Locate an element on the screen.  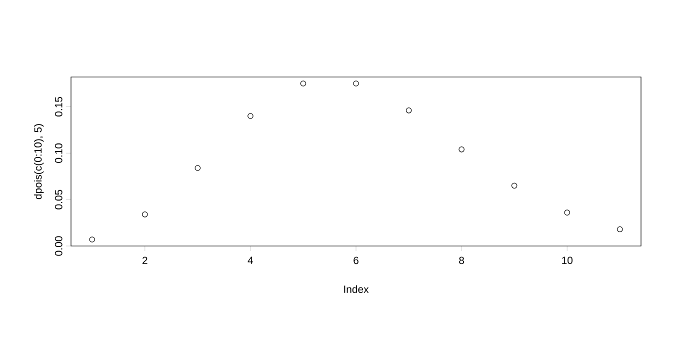
y-tick-label: 0.15 is located at coordinates (58, 106).